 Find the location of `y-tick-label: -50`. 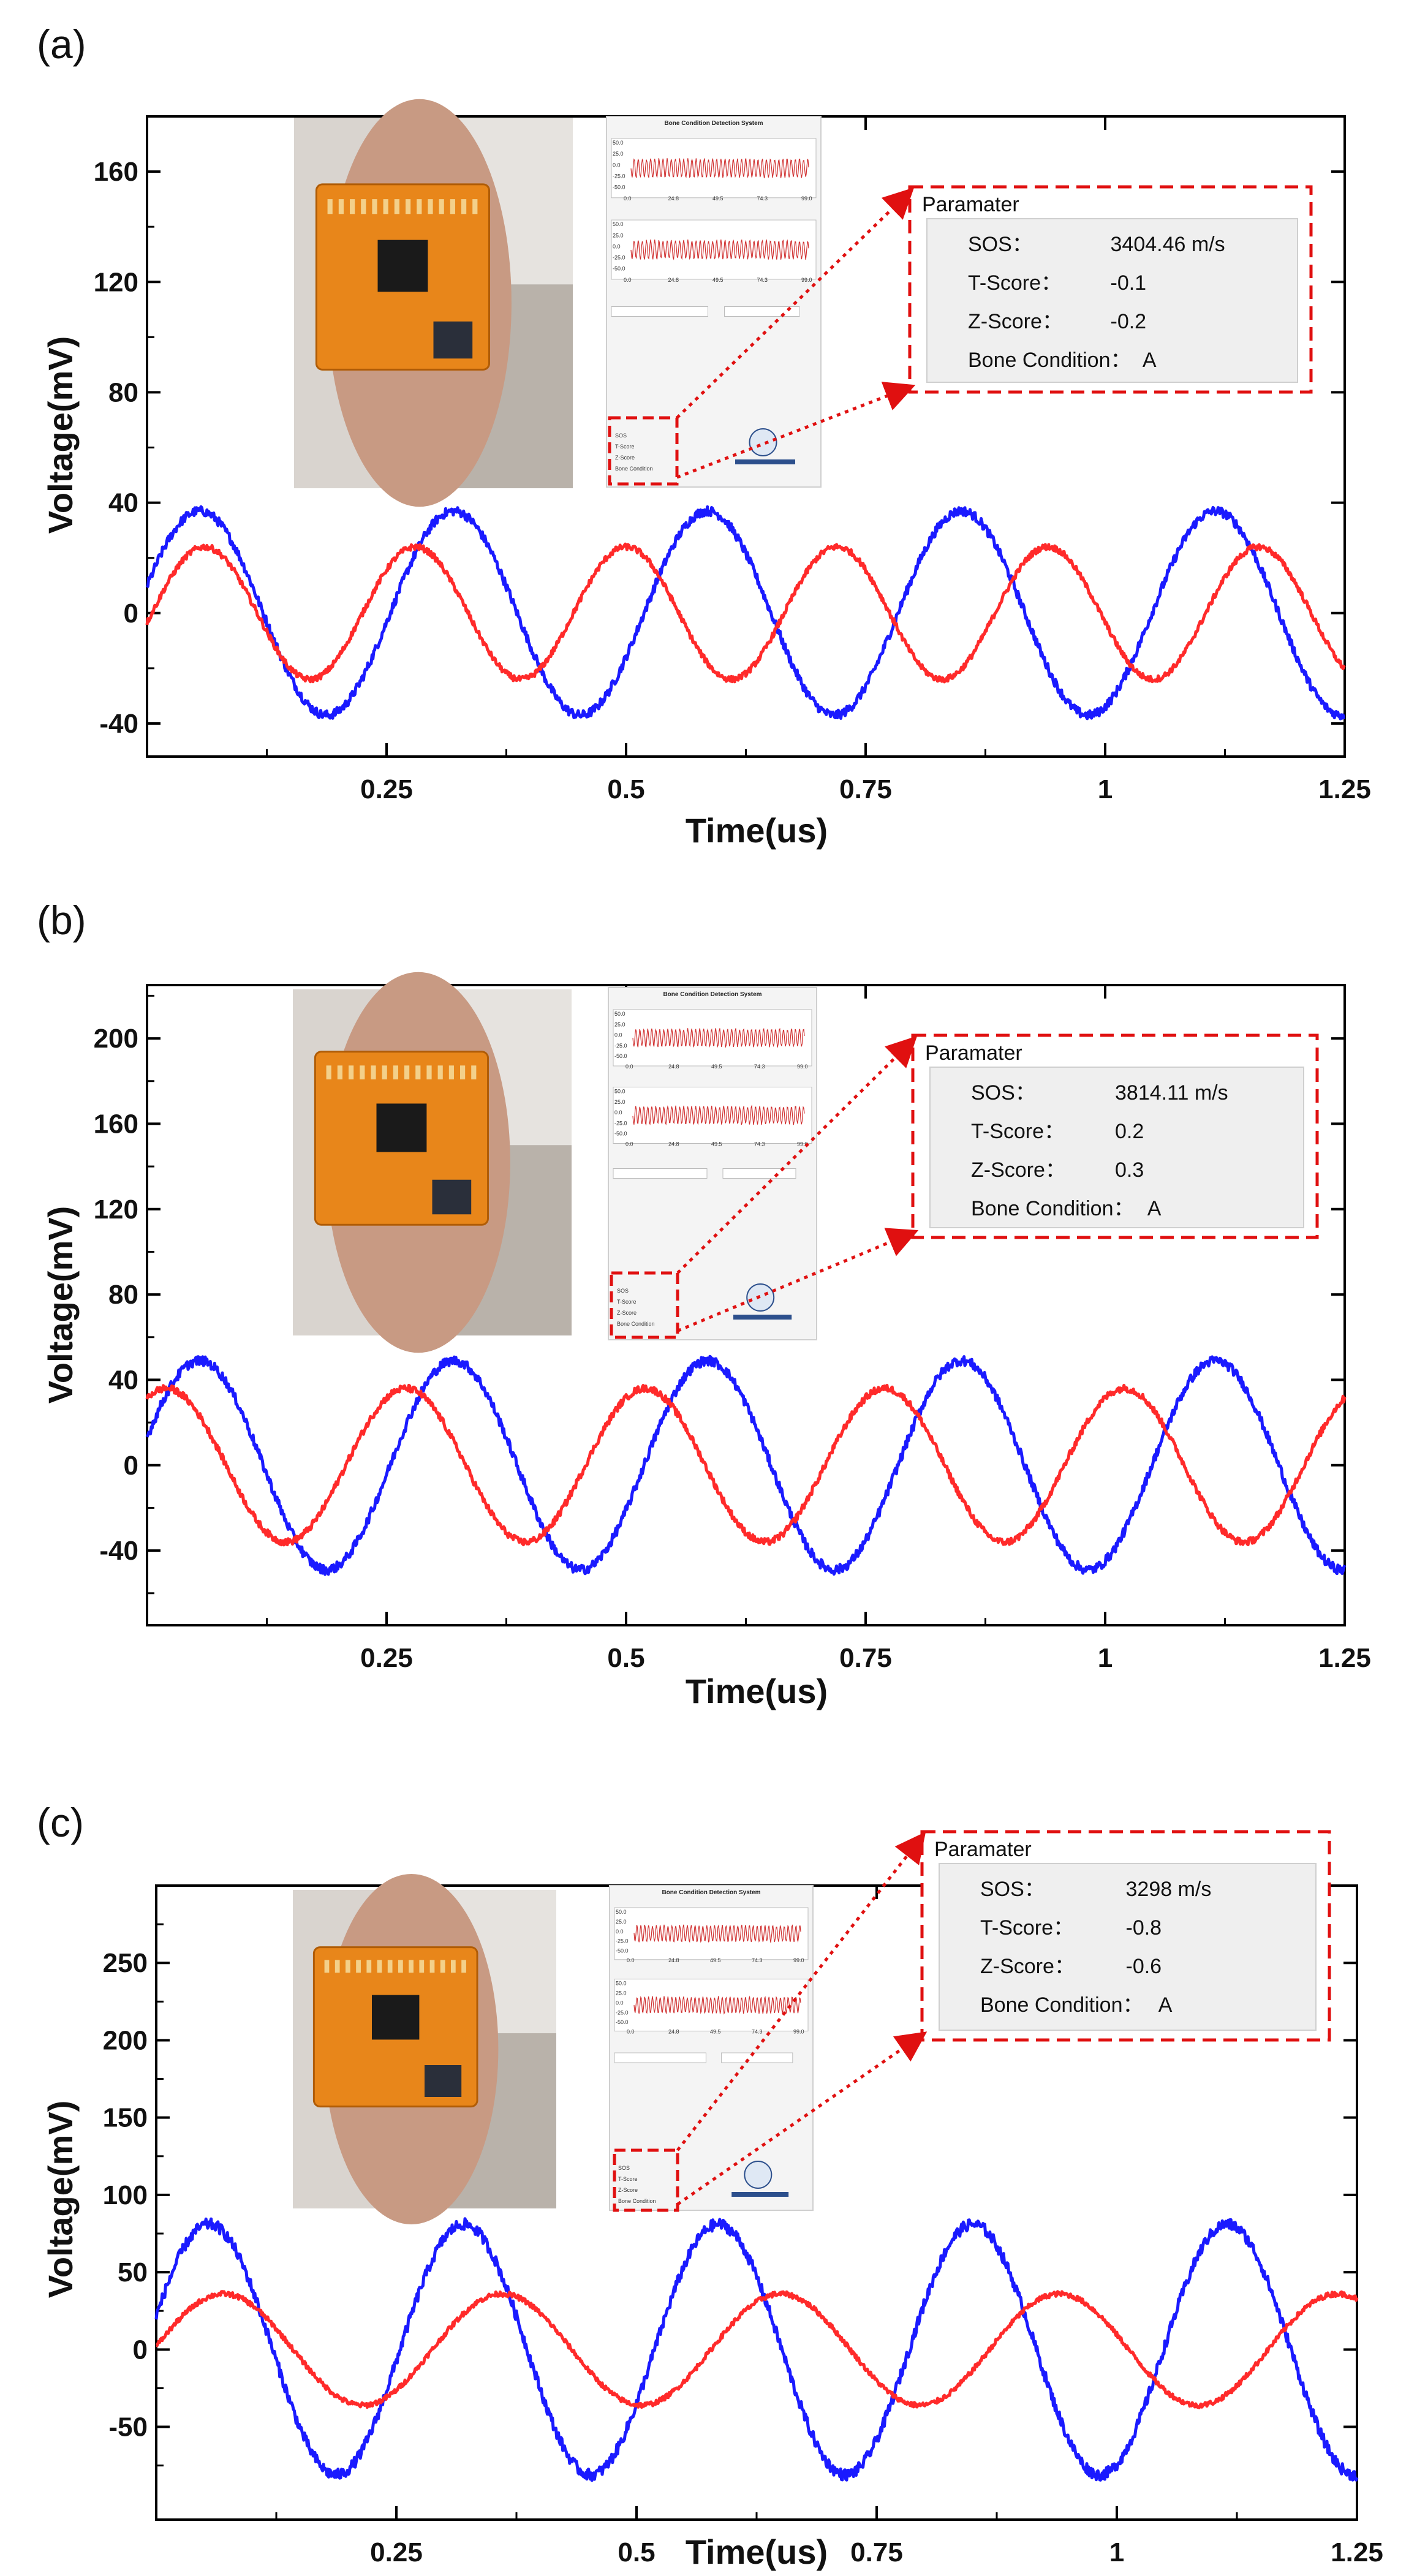

y-tick-label: -50 is located at coordinates (128, 2427).